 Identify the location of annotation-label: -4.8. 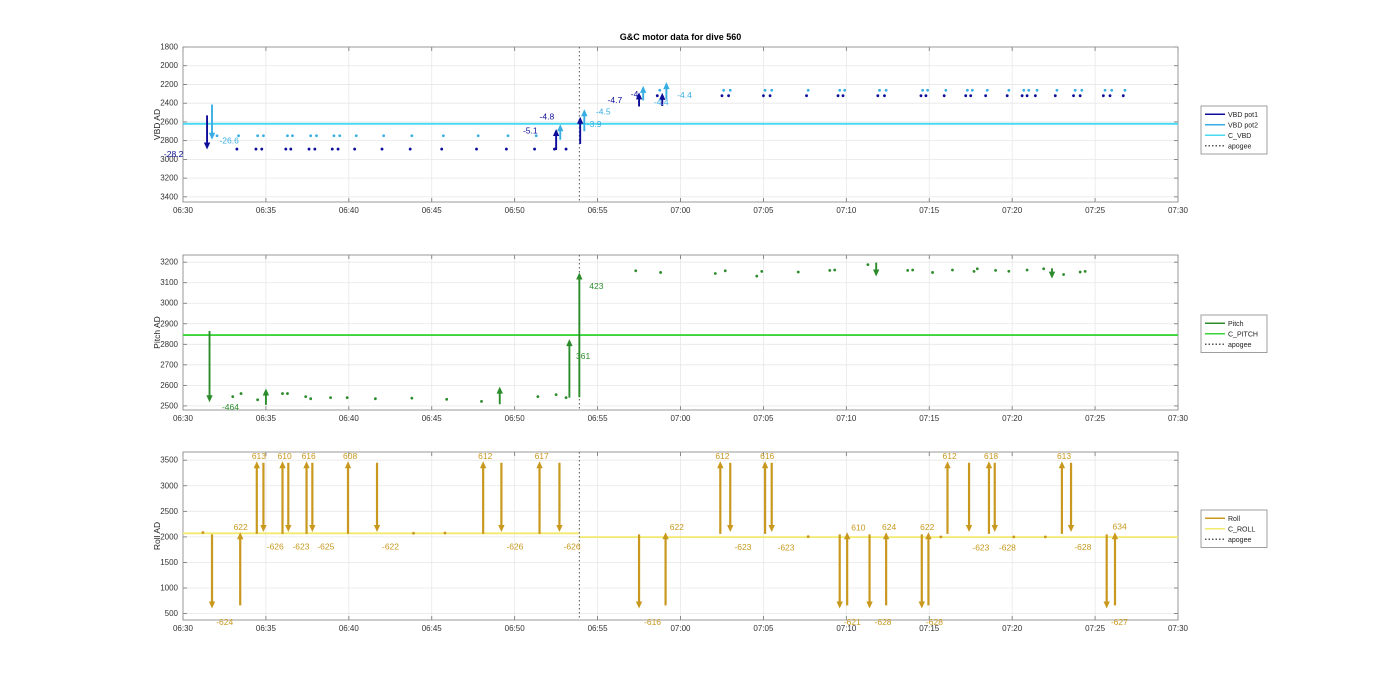
(547, 117).